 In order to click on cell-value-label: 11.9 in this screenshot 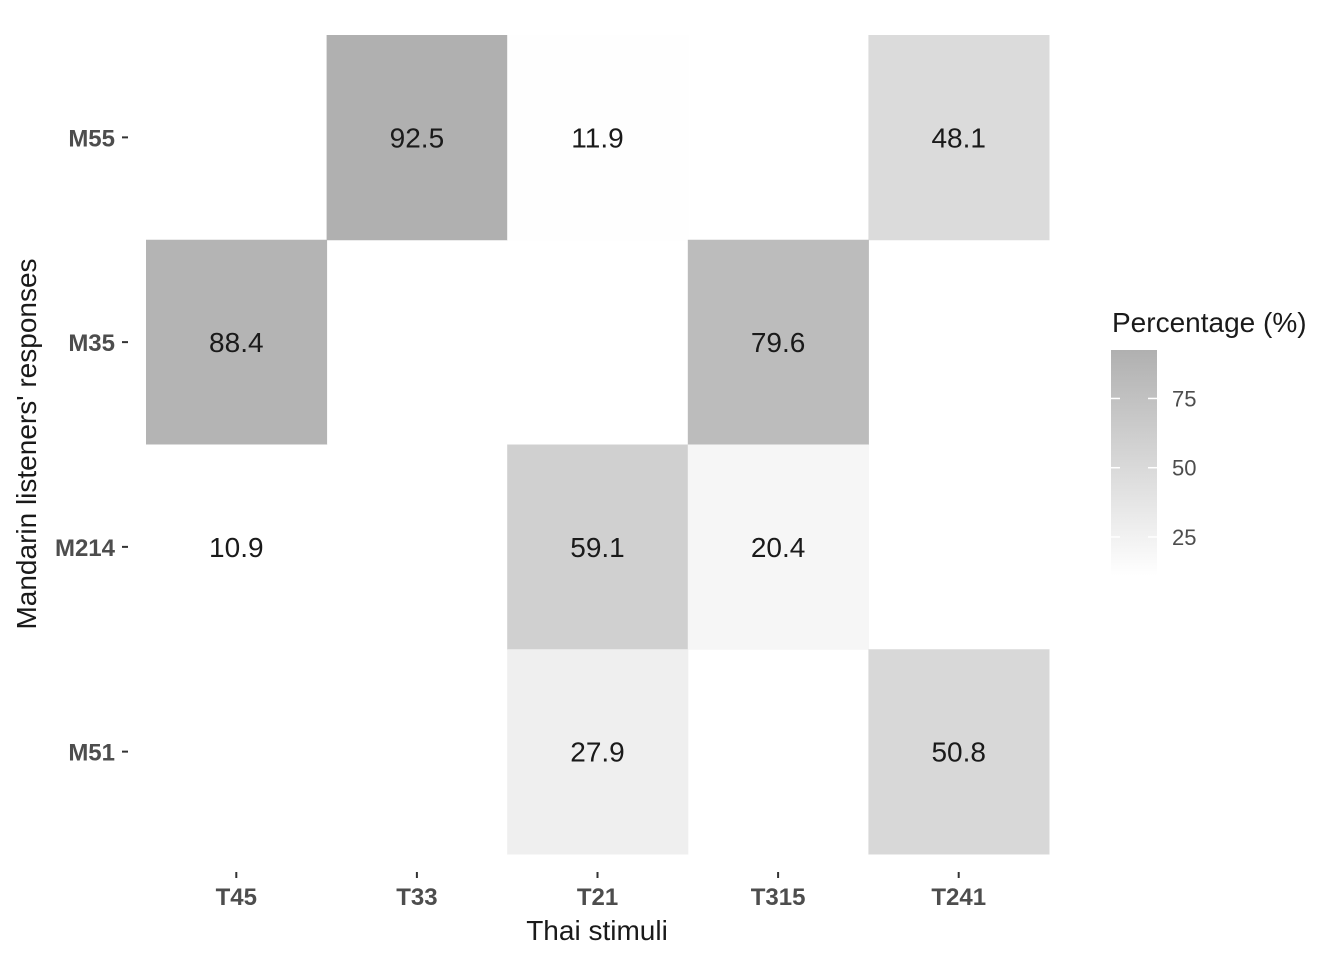, I will do `click(597, 137)`.